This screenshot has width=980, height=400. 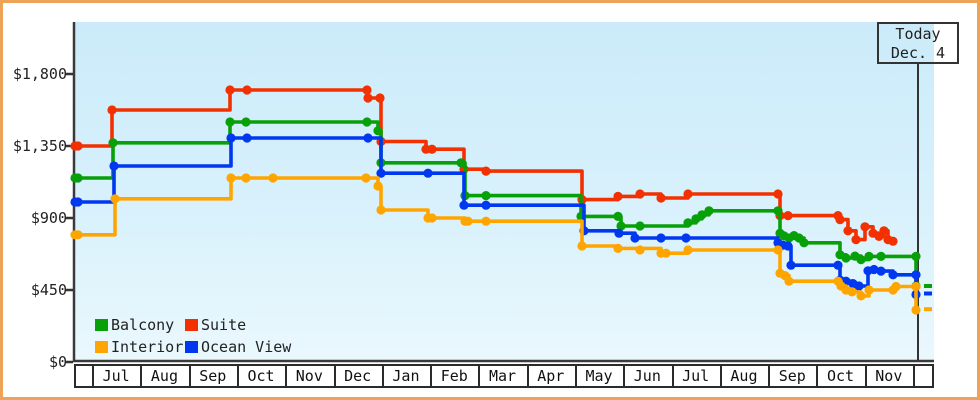 I want to click on month-label-oct-15: Oct, so click(x=840, y=376).